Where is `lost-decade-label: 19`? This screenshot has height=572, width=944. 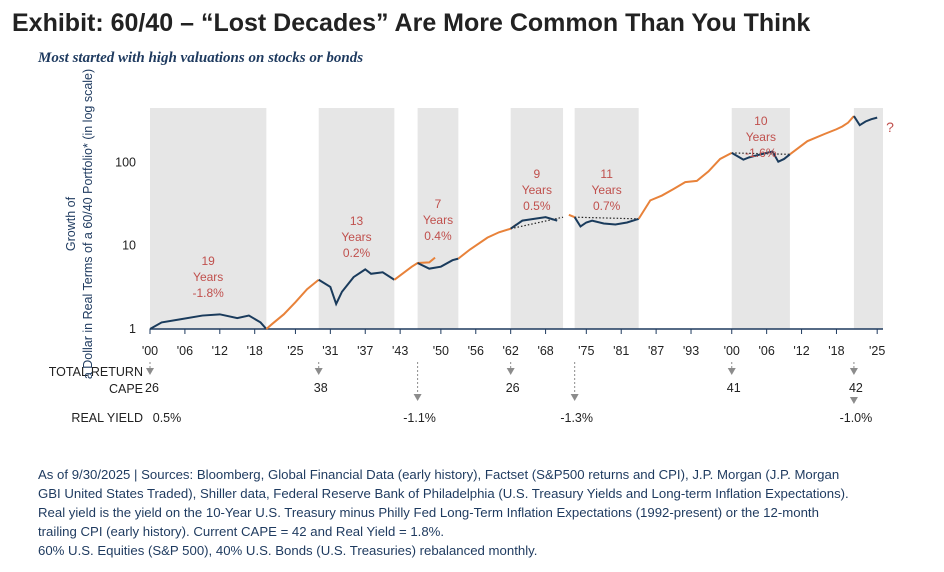 lost-decade-label: 19 is located at coordinates (208, 261).